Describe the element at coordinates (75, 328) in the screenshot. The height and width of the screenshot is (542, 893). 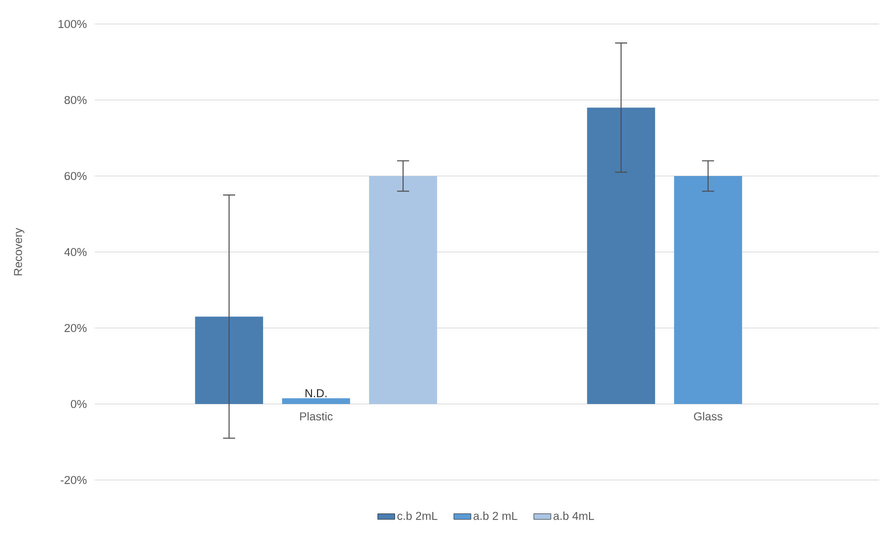
I see `y-tick-label: 20%` at that location.